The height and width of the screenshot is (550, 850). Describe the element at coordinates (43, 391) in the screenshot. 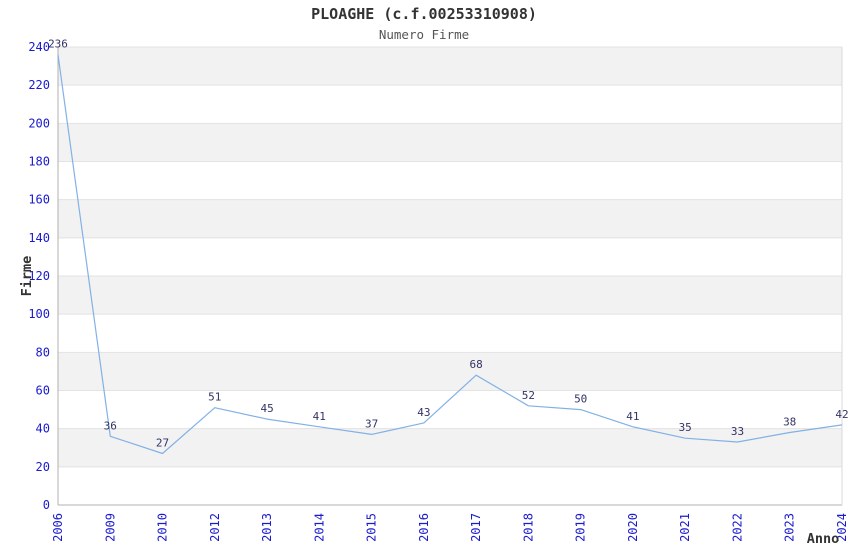

I see `y-tick-label: 60` at that location.